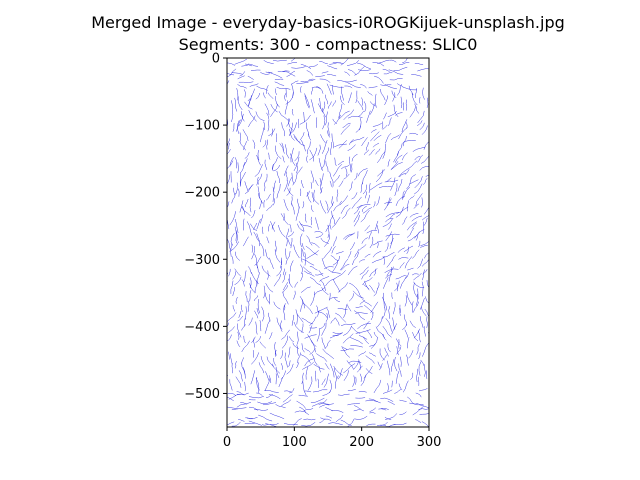  Describe the element at coordinates (202, 394) in the screenshot. I see `y-tick-label: −500` at that location.